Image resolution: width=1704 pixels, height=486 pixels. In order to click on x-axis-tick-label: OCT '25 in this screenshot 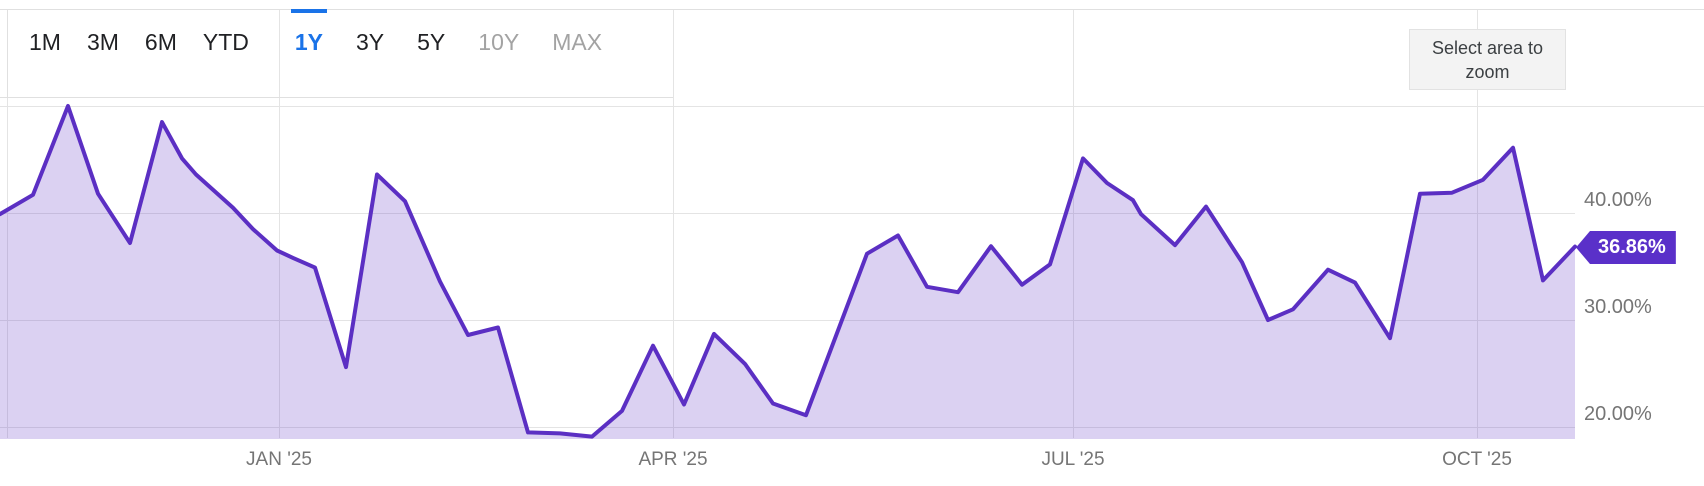, I will do `click(1477, 459)`.